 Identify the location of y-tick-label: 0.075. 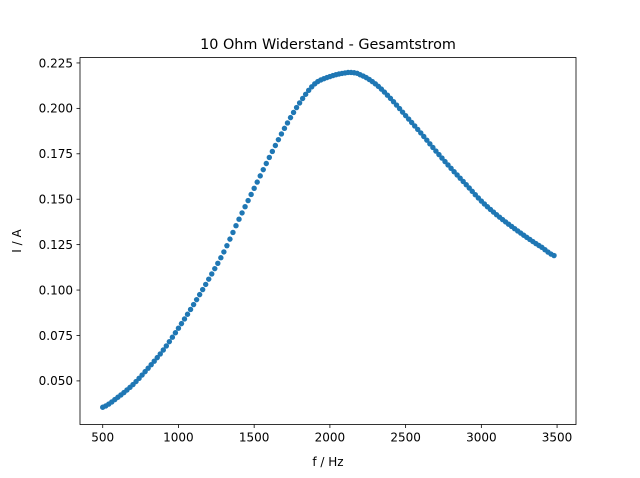
(56, 336).